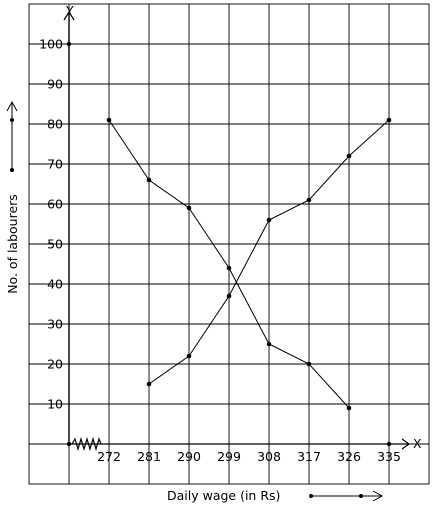  What do you see at coordinates (55, 404) in the screenshot?
I see `y-tick-label: 10` at bounding box center [55, 404].